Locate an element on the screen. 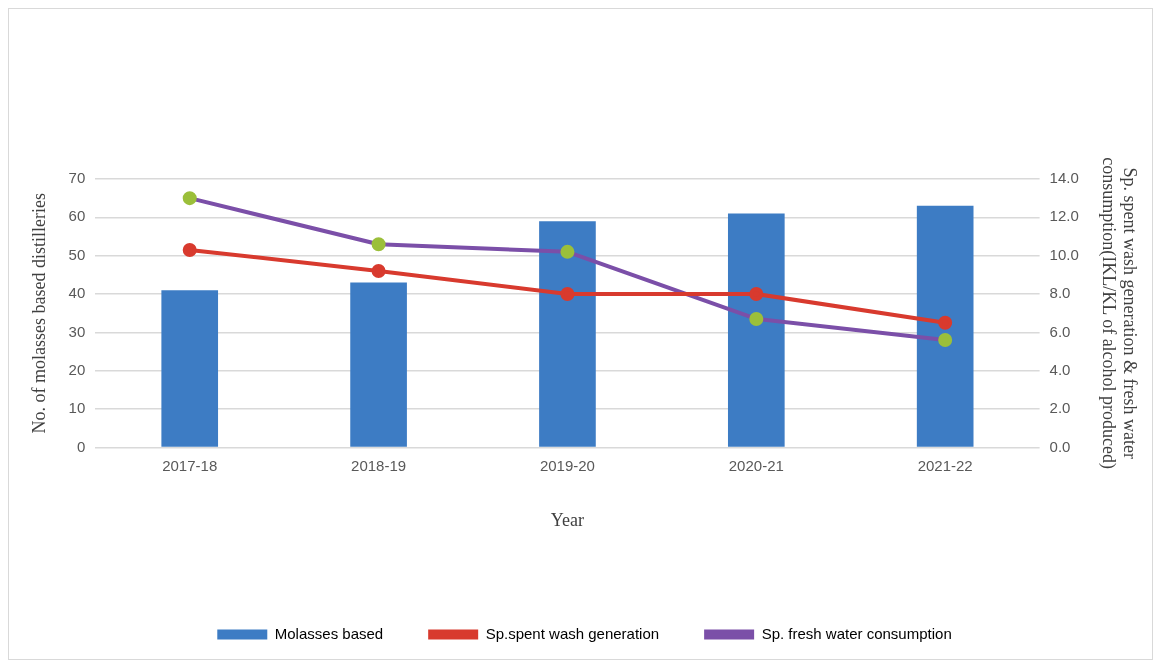 This screenshot has height=666, width=1159. y2-axis-title: Sp. spent wash generation & fresh water consumption(IKL/KL of alcohol produced) is located at coordinates (1119, 313).